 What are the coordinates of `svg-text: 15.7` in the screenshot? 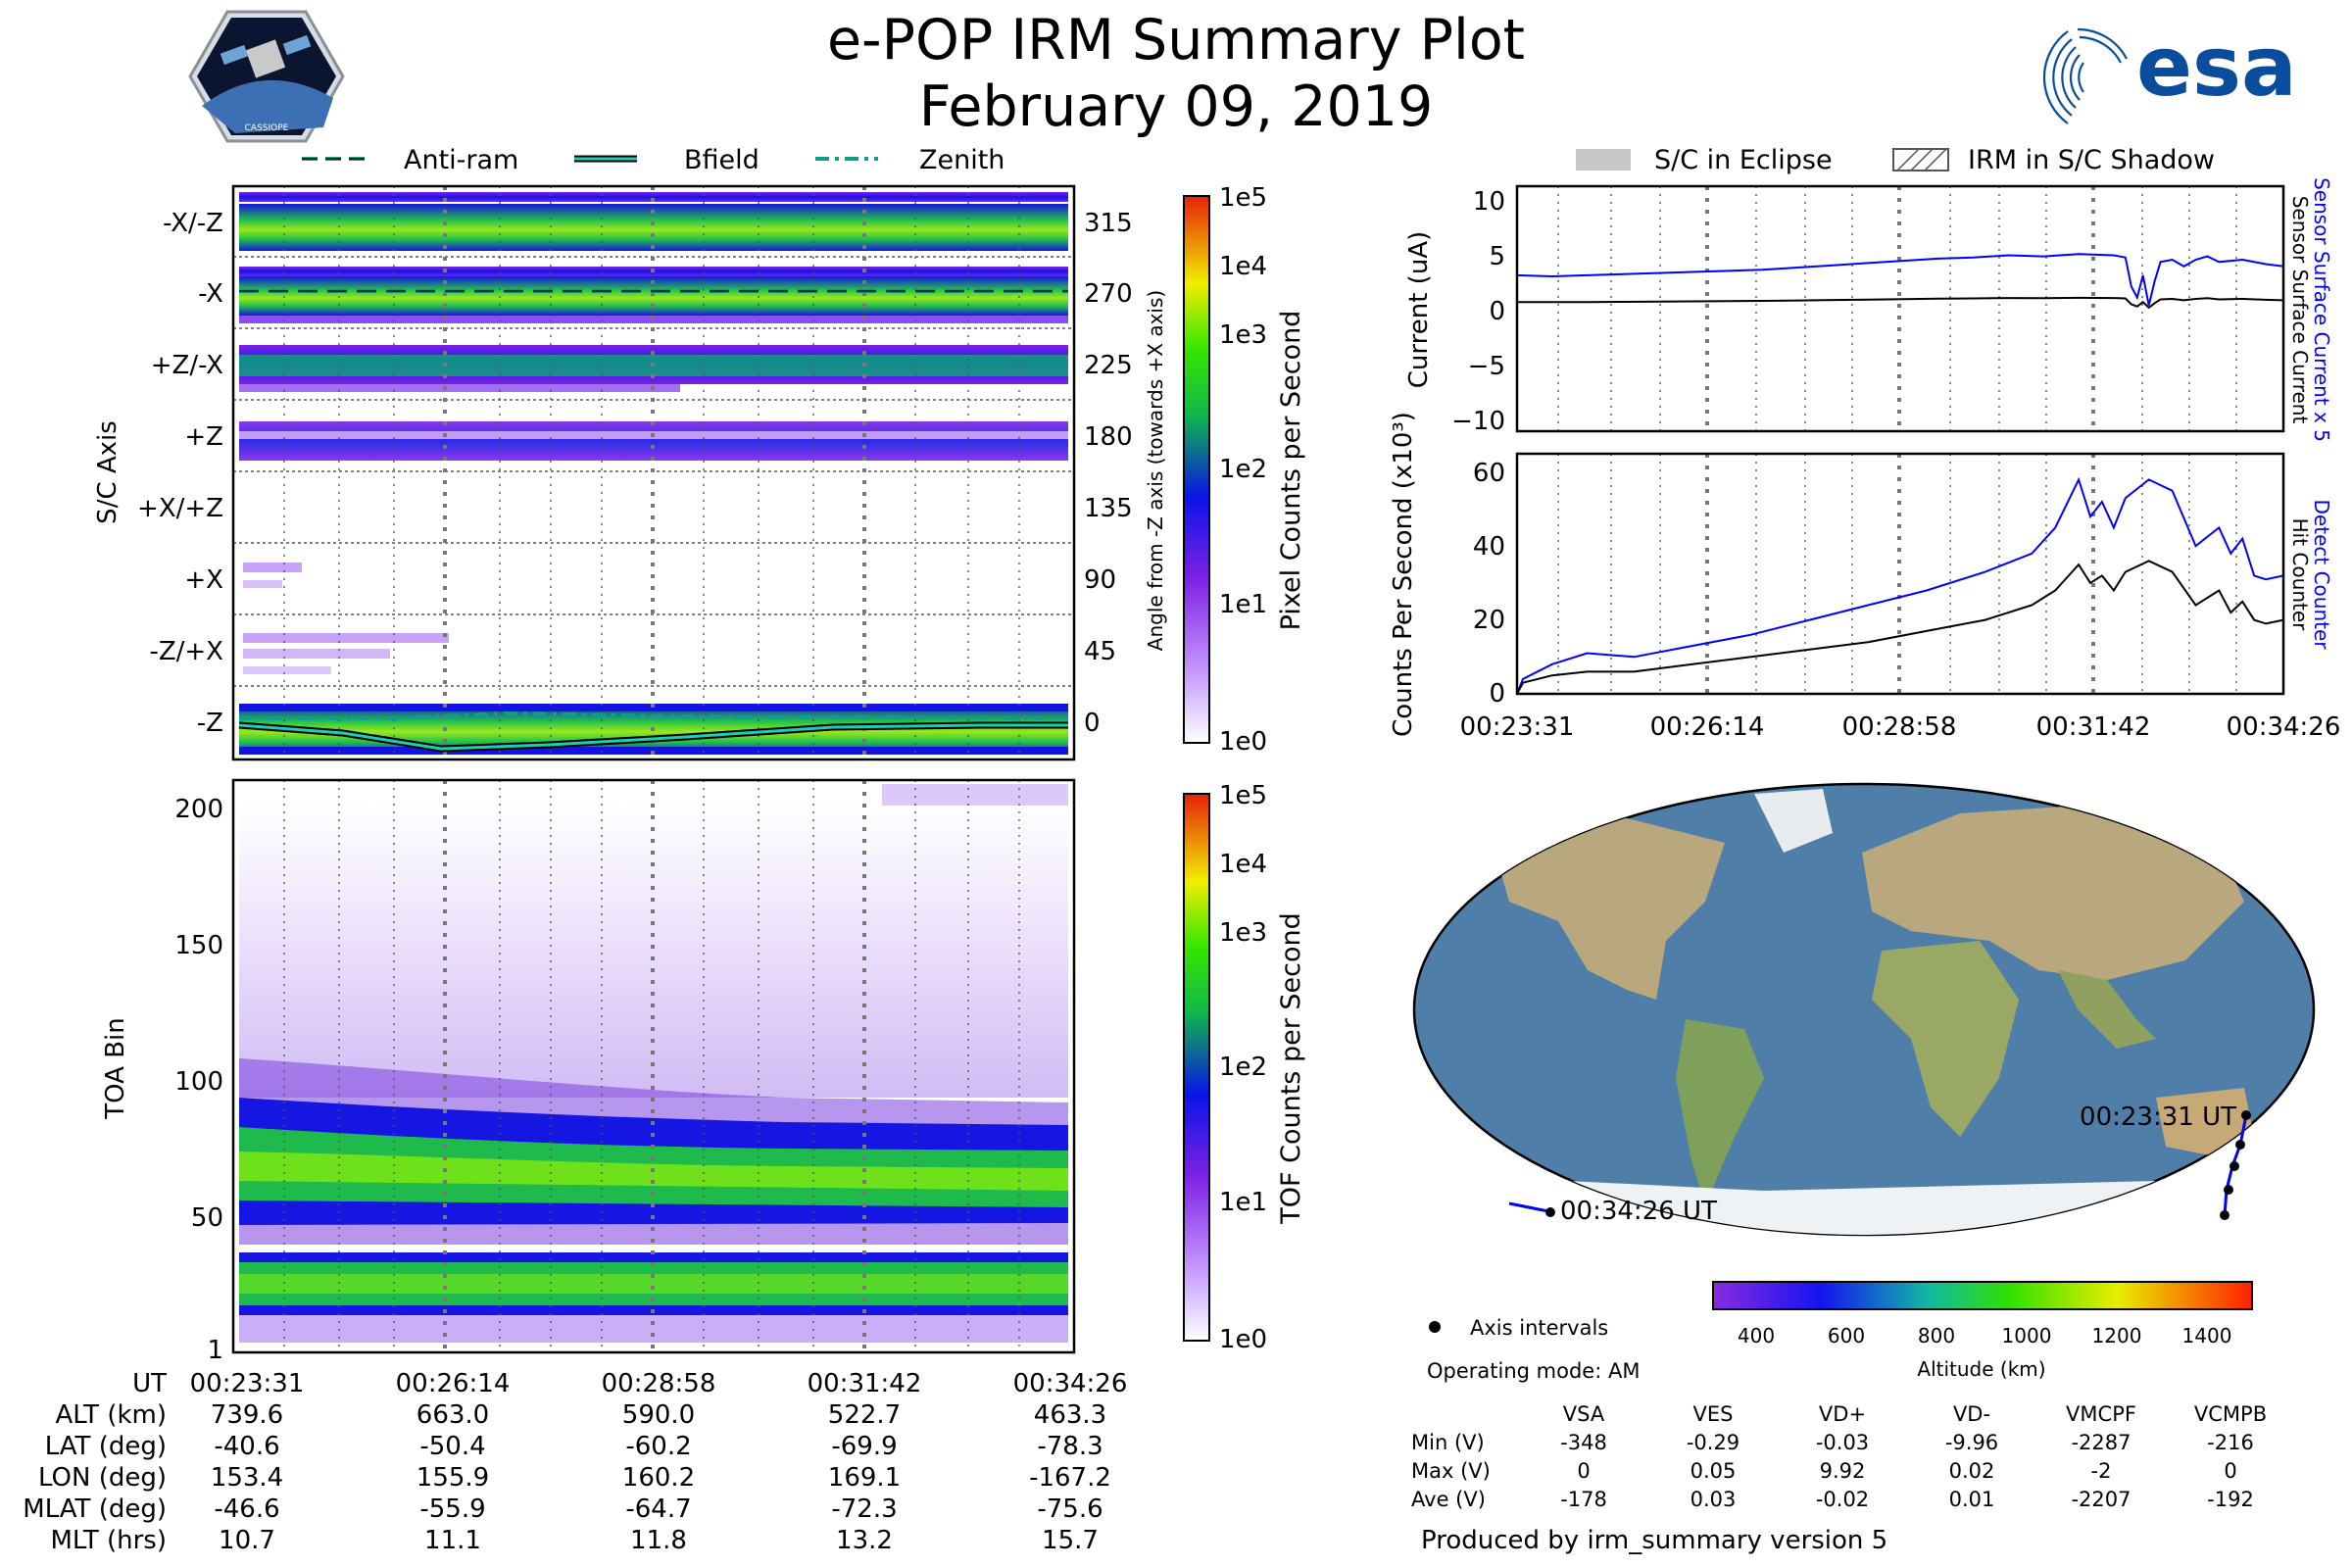 It's located at (1070, 1540).